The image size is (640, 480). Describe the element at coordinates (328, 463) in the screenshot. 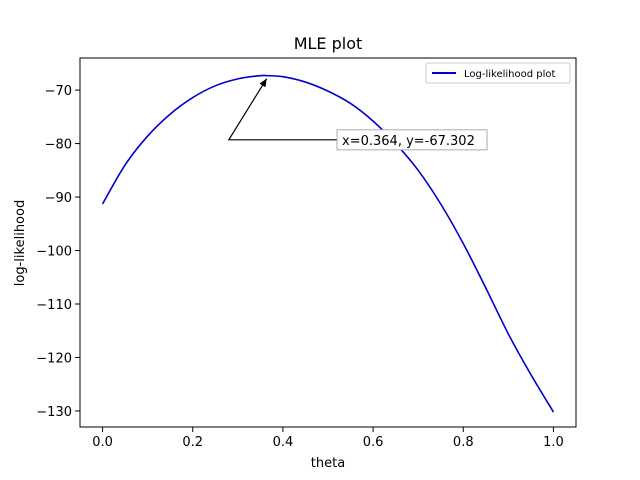

I see `x-axis-label: theta` at that location.